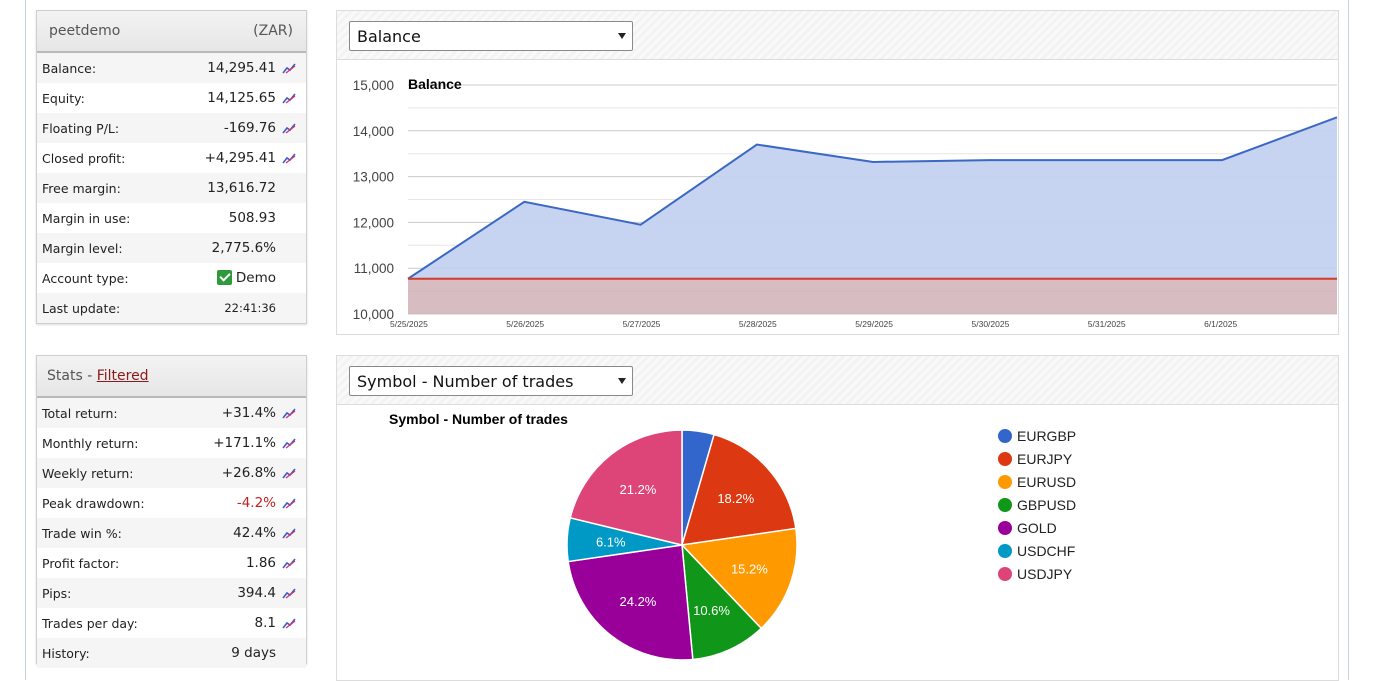 The width and height of the screenshot is (1382, 681). What do you see at coordinates (1045, 574) in the screenshot?
I see `legend-label: USDJPY` at bounding box center [1045, 574].